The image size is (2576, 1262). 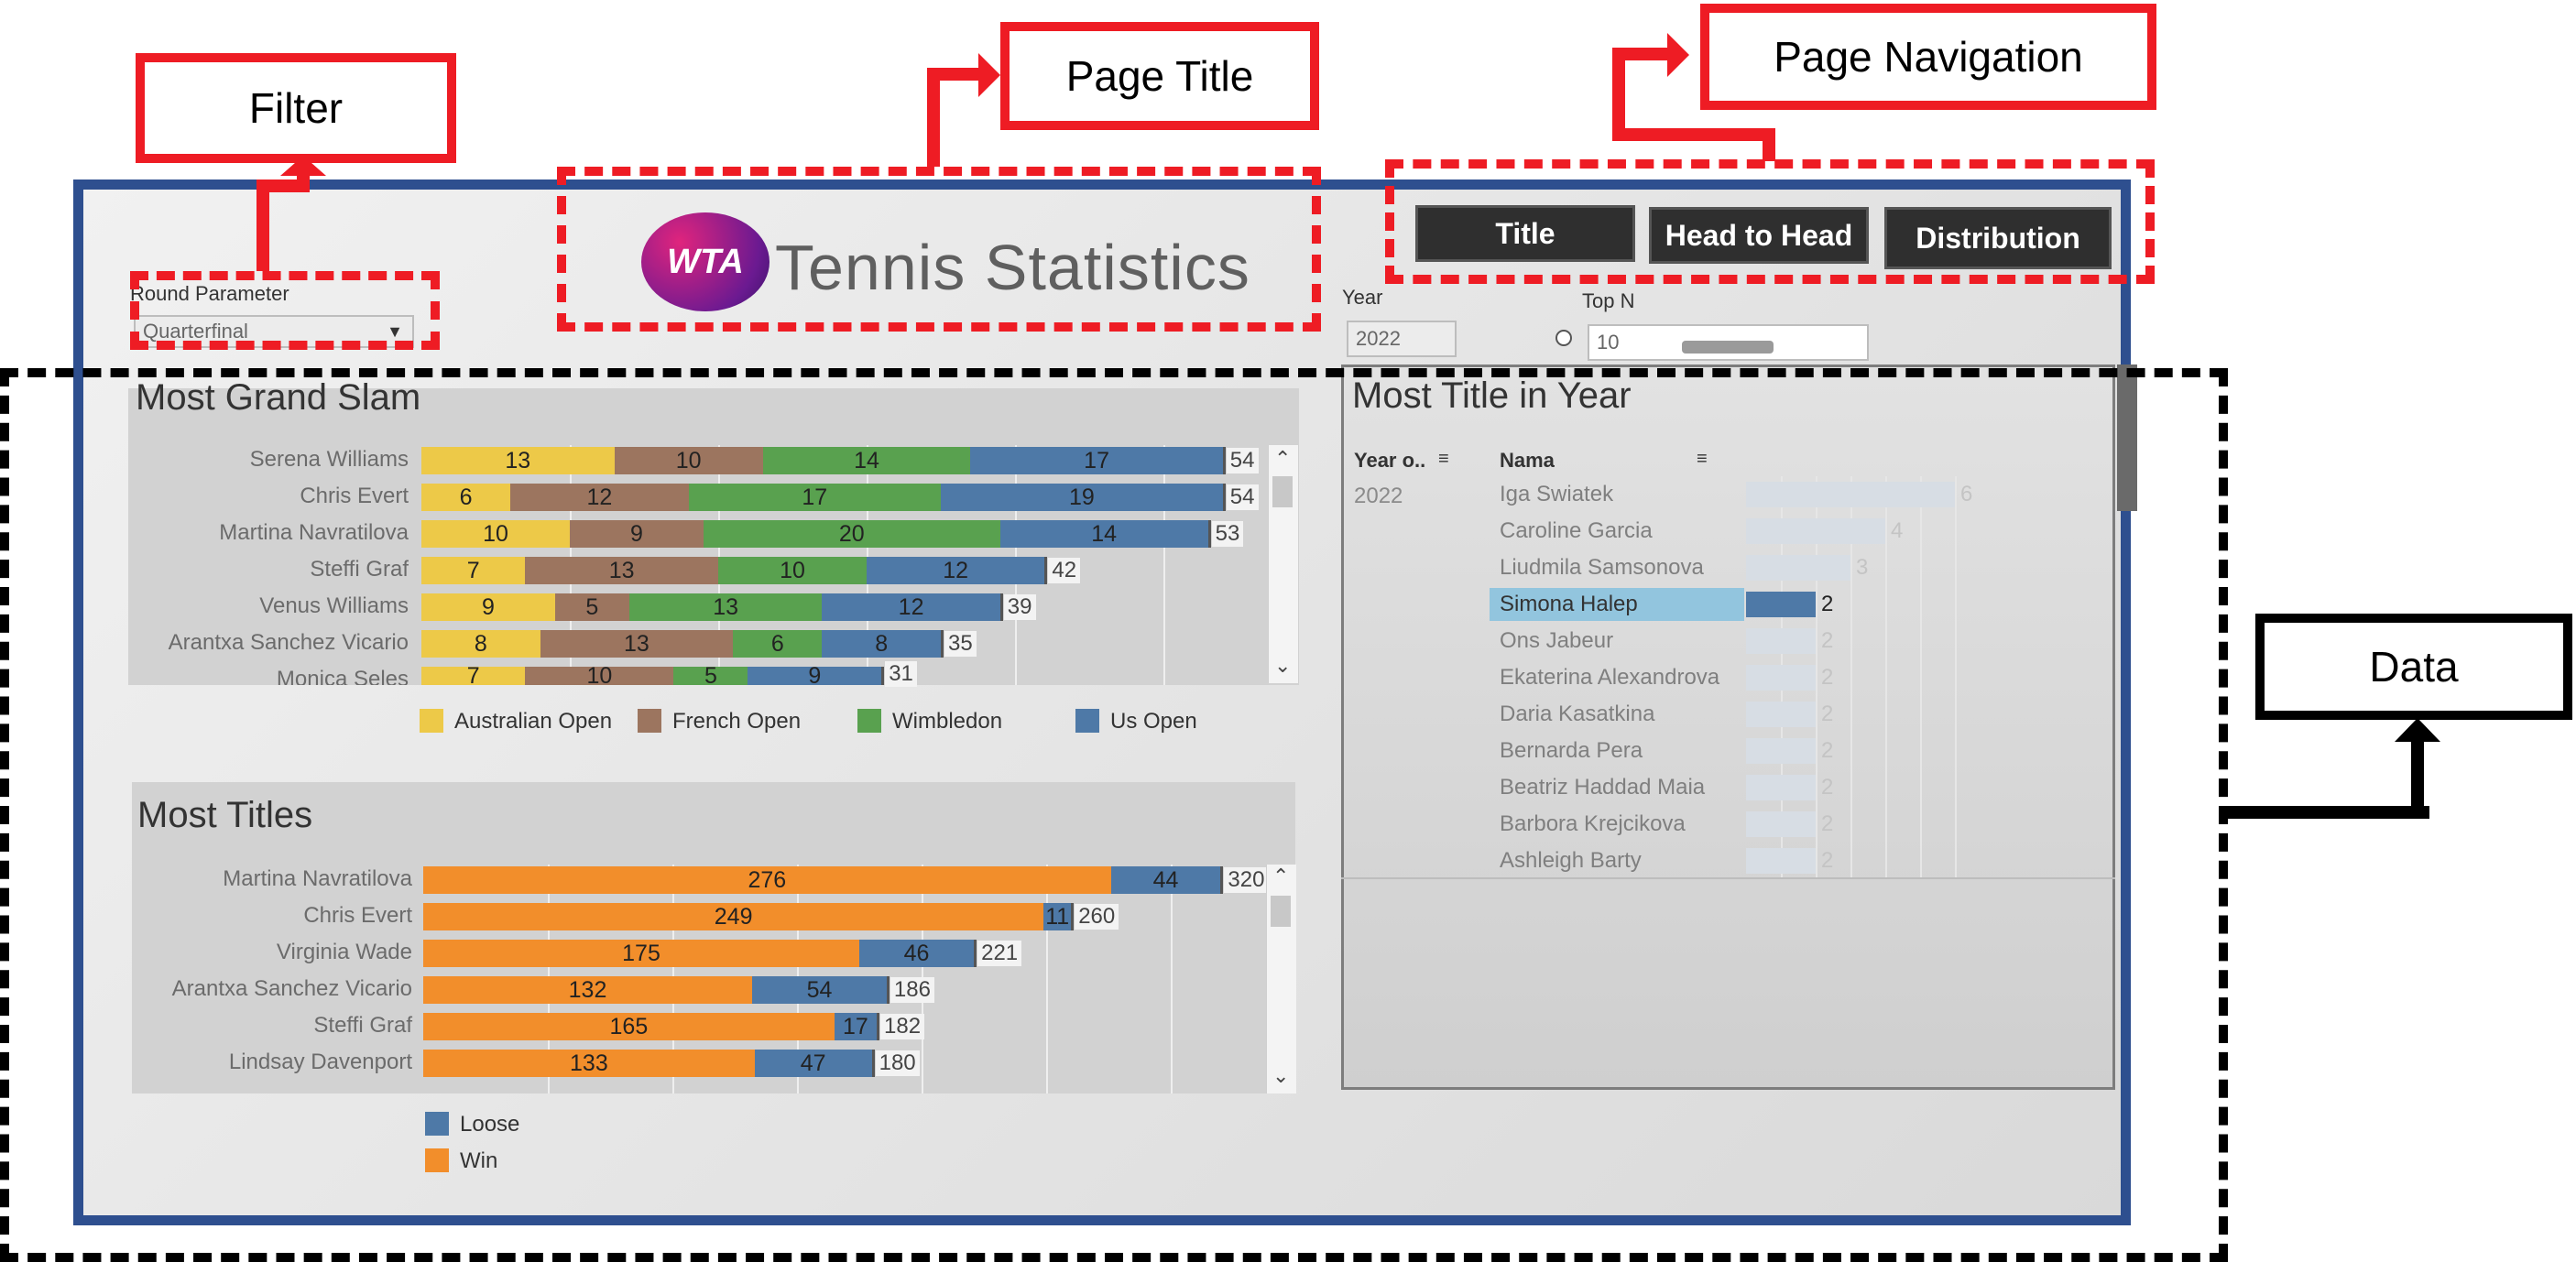 I want to click on legend-label: Loose, so click(x=490, y=1124).